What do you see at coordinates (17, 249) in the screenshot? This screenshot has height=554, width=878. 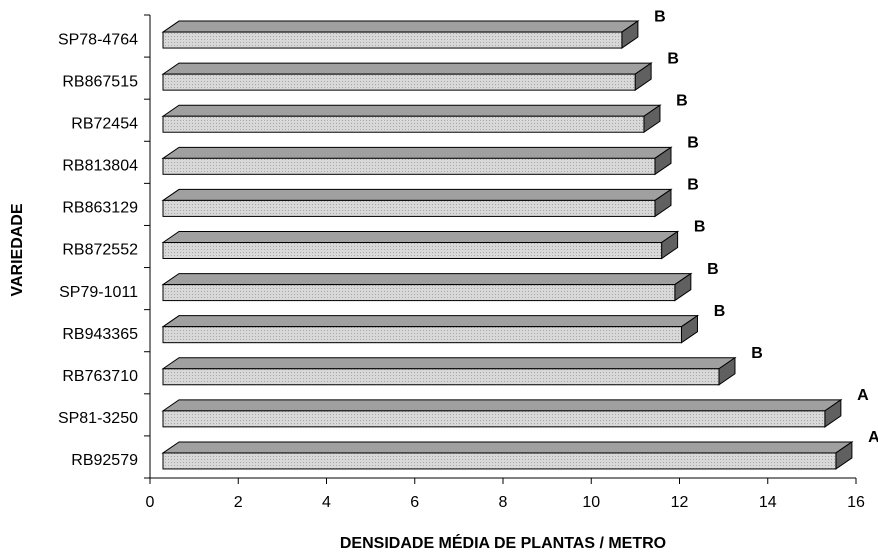 I see `y-axis-title: VARIEDADE` at bounding box center [17, 249].